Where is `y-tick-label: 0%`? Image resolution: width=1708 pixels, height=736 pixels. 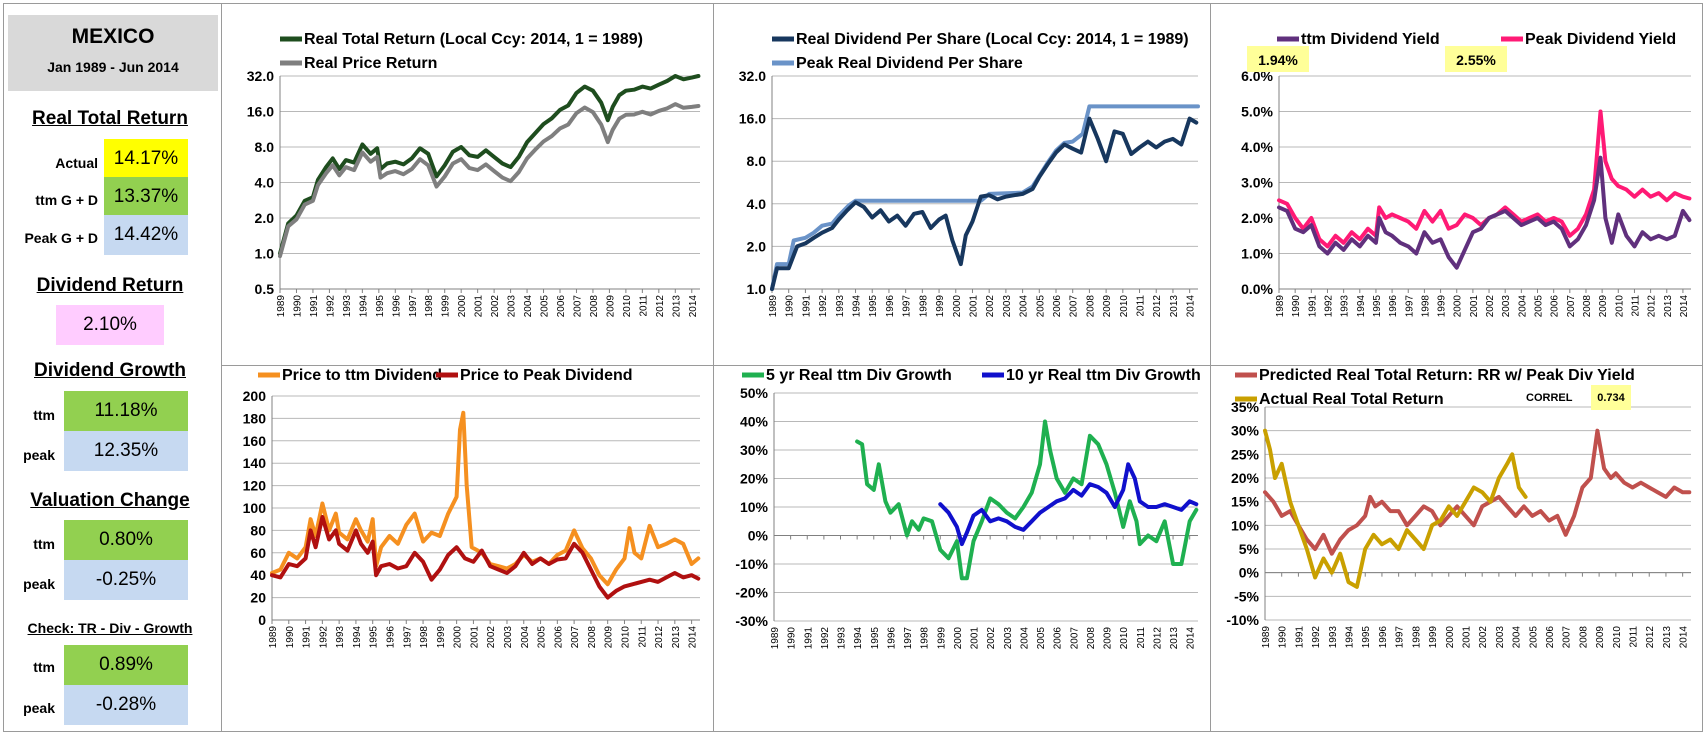 y-tick-label: 0% is located at coordinates (758, 536).